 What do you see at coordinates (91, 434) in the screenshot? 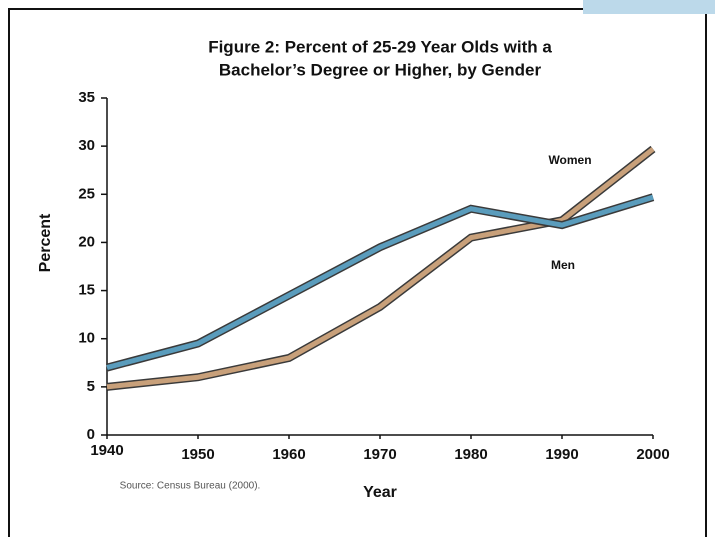
I see `y-tick-label: 0` at bounding box center [91, 434].